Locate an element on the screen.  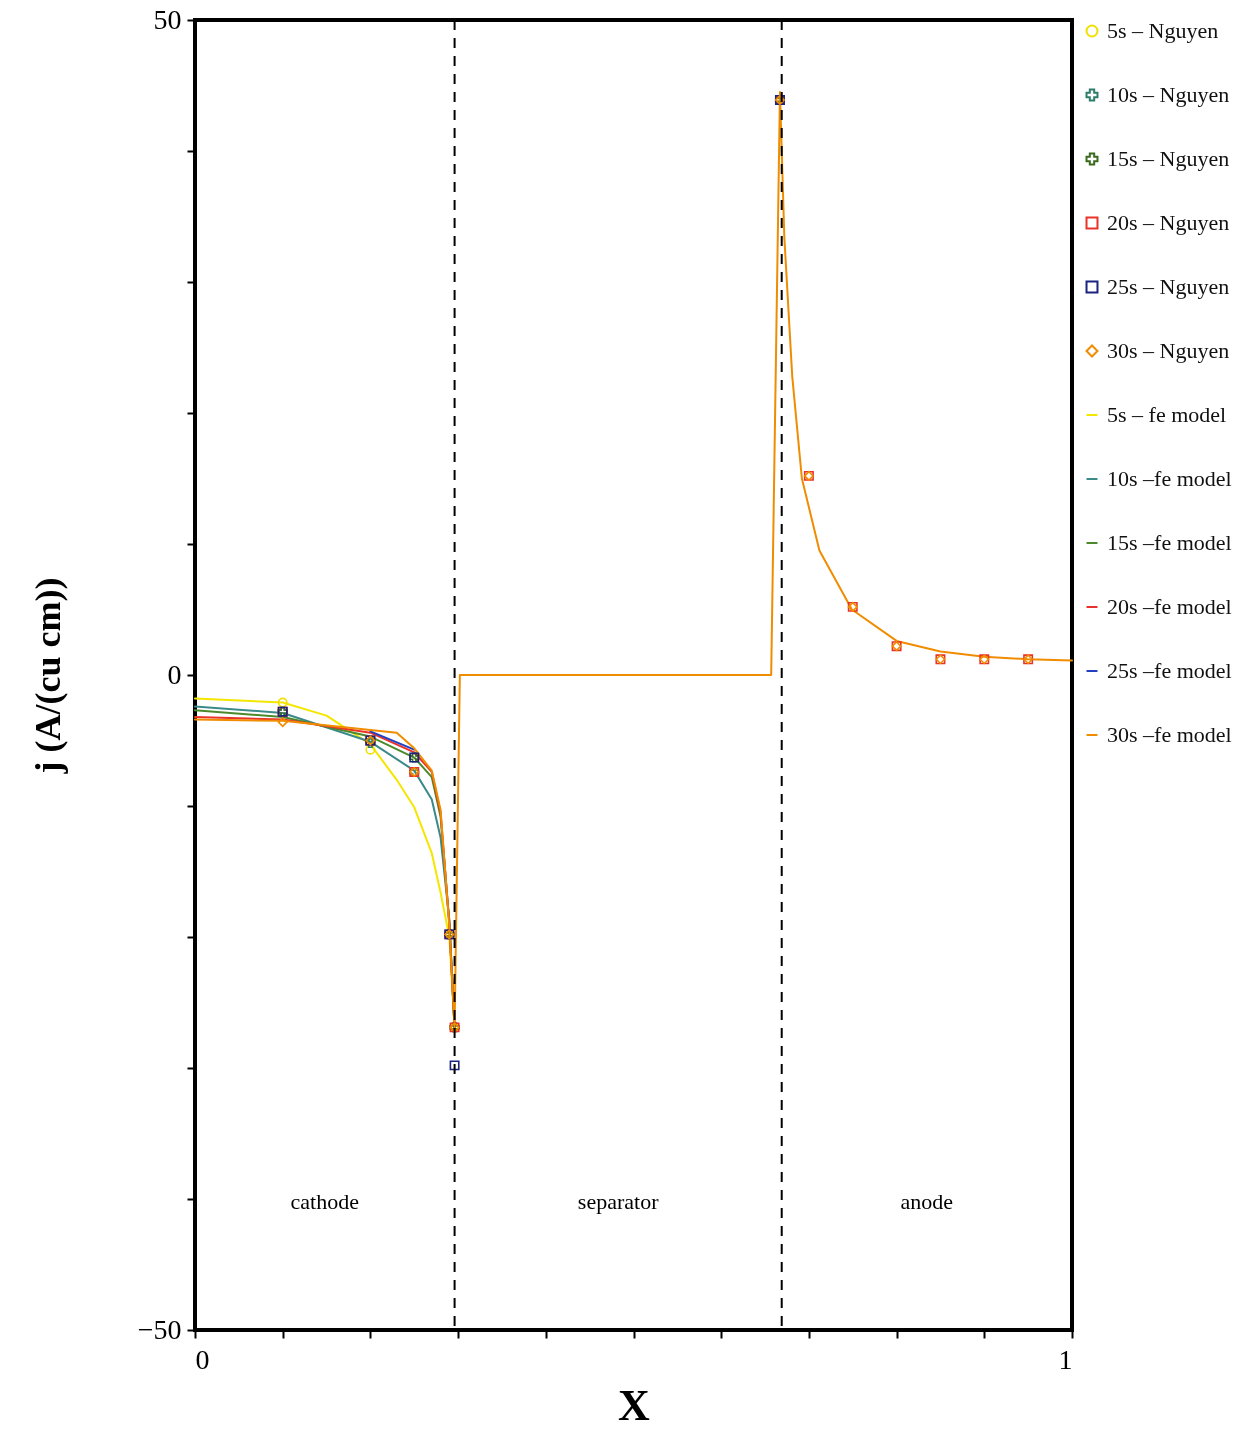
legend-label: 10s –fe model is located at coordinates (1169, 478).